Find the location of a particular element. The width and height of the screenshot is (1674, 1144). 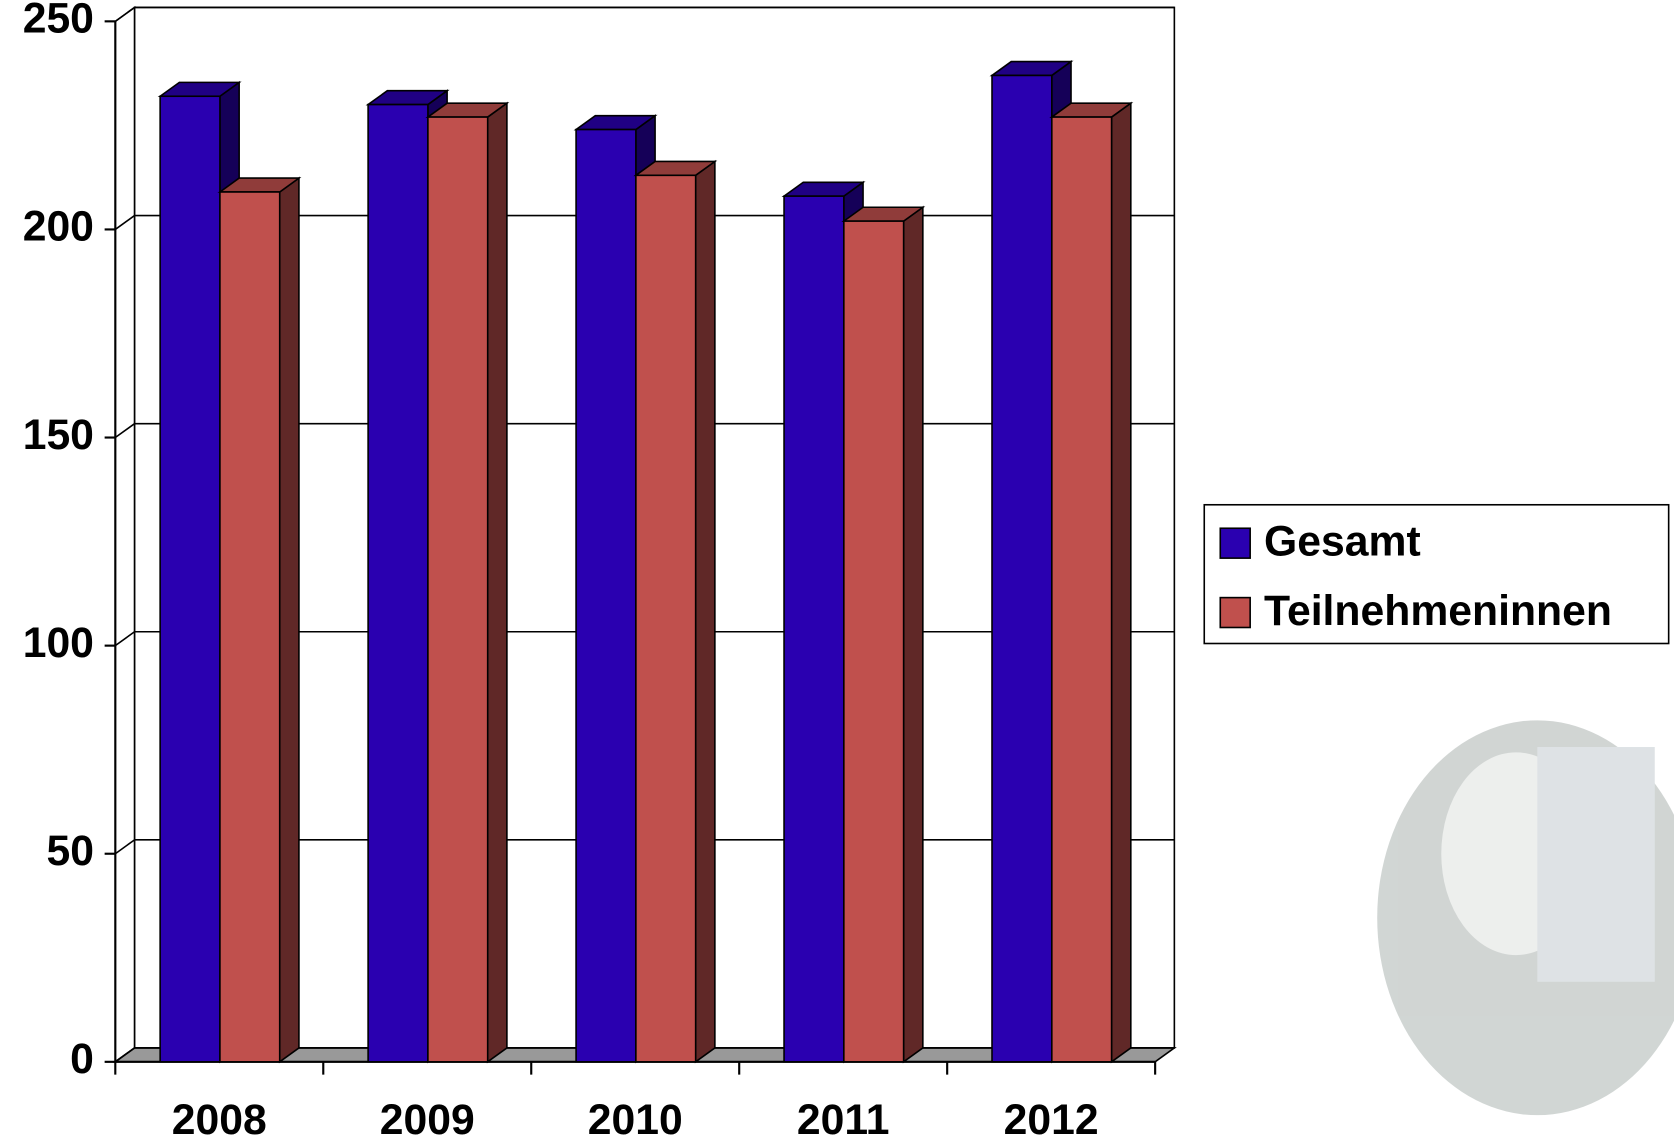

y-tick-label: 100 is located at coordinates (58, 643).